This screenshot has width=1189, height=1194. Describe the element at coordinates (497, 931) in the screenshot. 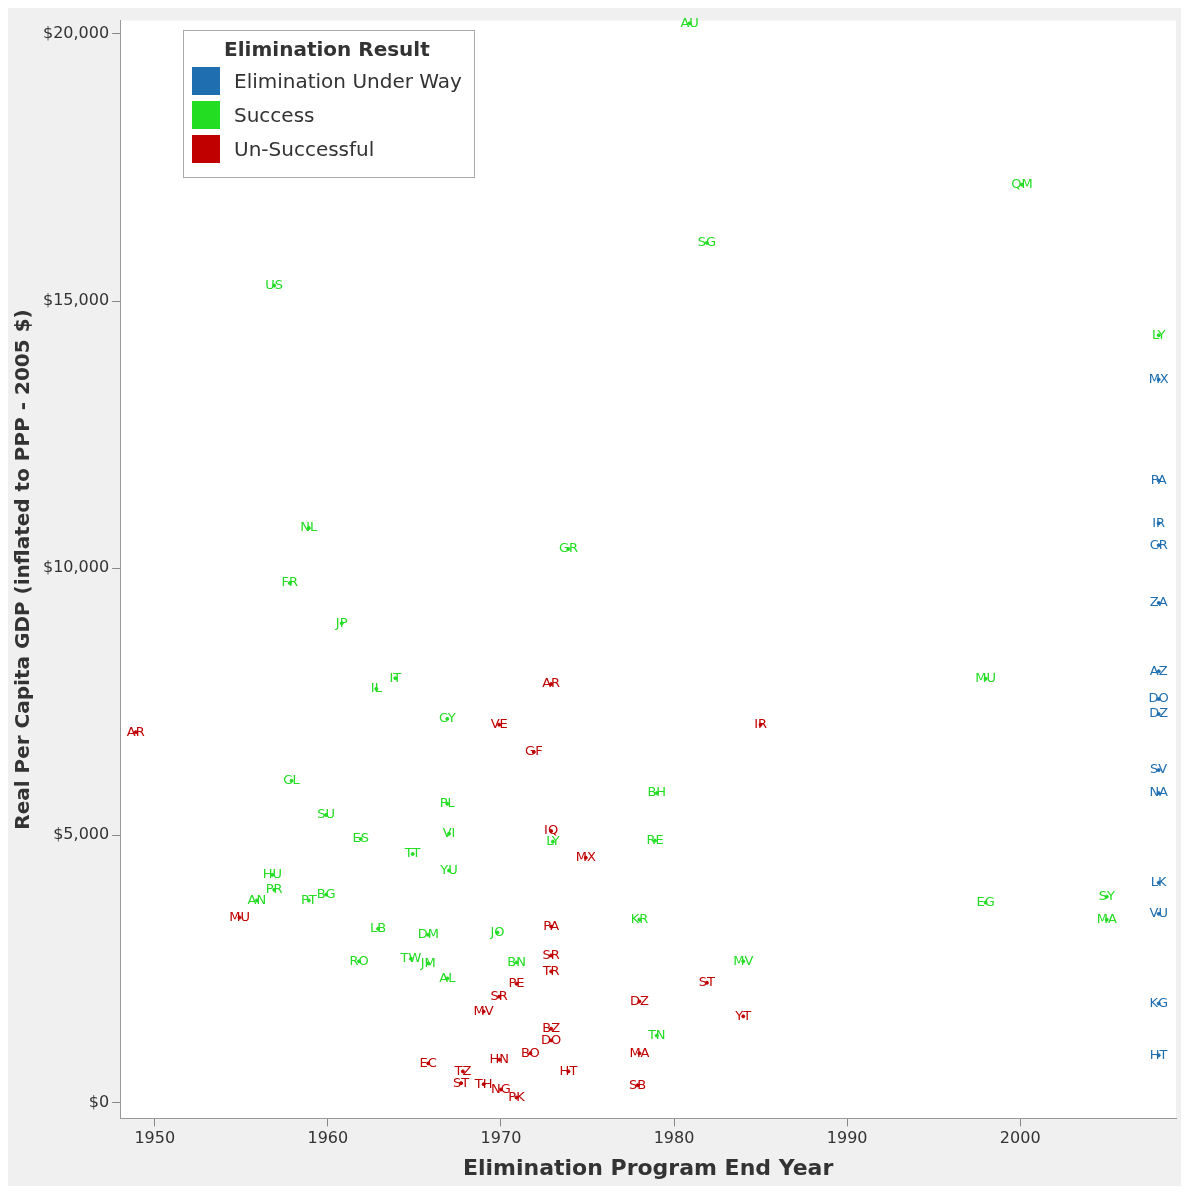

I see `data-label: JO` at that location.